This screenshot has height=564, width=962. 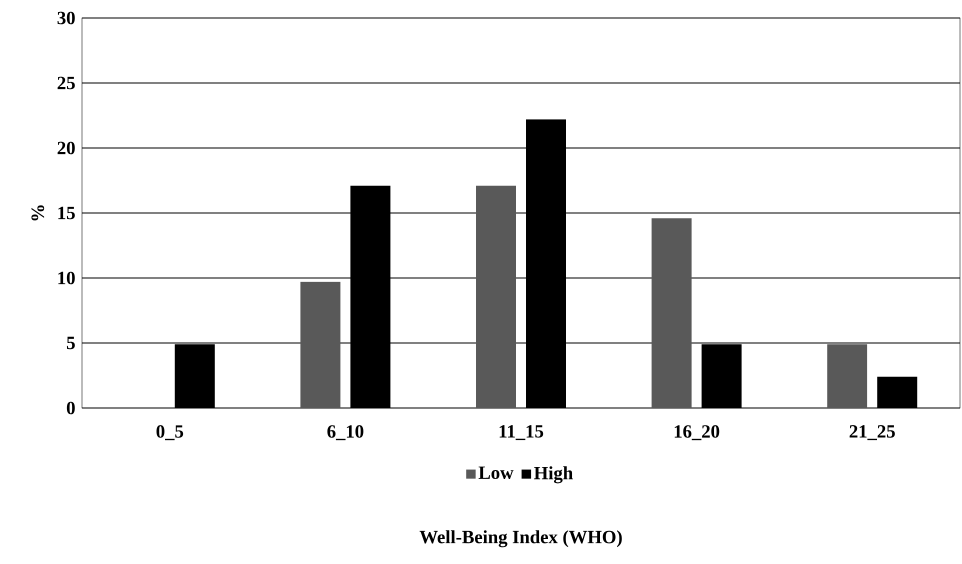 What do you see at coordinates (37, 212) in the screenshot?
I see `y-axis-title: %` at bounding box center [37, 212].